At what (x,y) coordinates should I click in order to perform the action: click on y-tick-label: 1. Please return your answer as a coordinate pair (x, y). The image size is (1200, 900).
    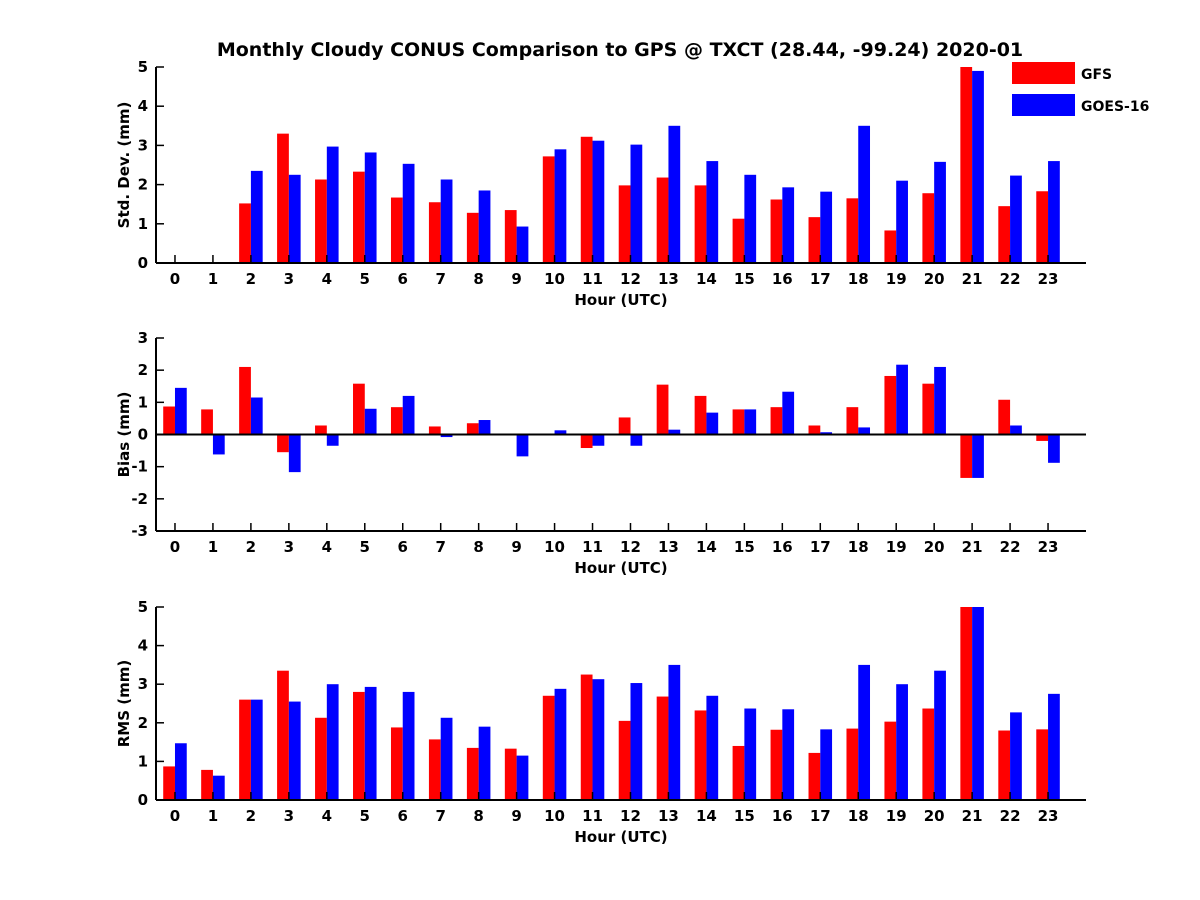
    Looking at the image, I should click on (143, 224).